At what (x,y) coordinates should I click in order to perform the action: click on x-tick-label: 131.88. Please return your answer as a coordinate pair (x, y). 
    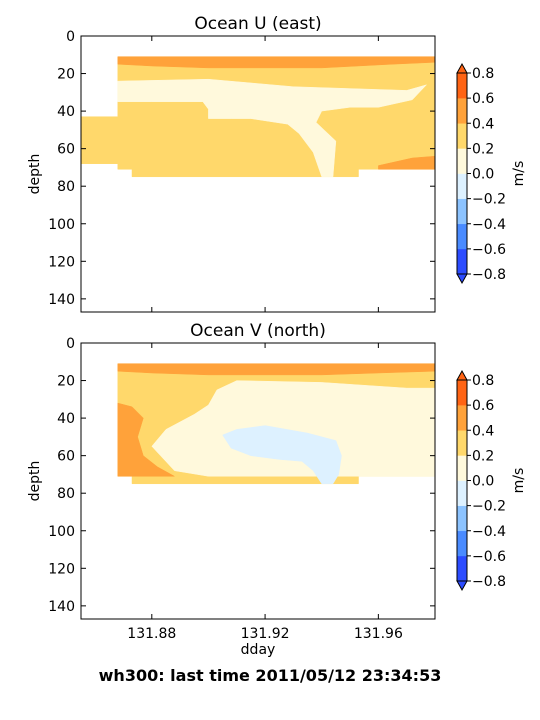
    Looking at the image, I should click on (151, 634).